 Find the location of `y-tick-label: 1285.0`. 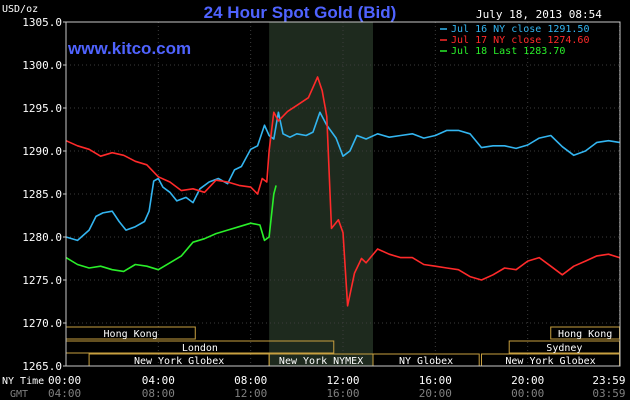

y-tick-label: 1285.0 is located at coordinates (42, 194).